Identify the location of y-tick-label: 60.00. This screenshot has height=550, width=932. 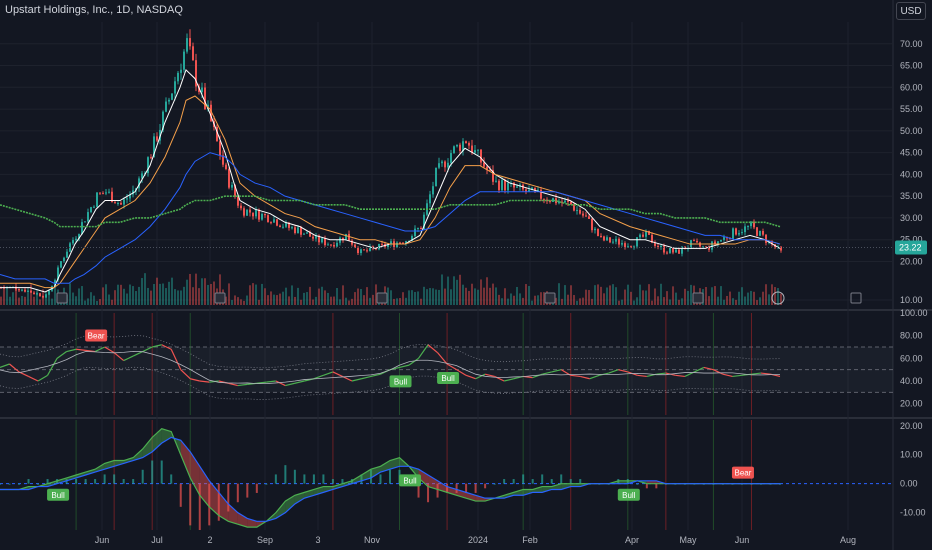
(911, 358).